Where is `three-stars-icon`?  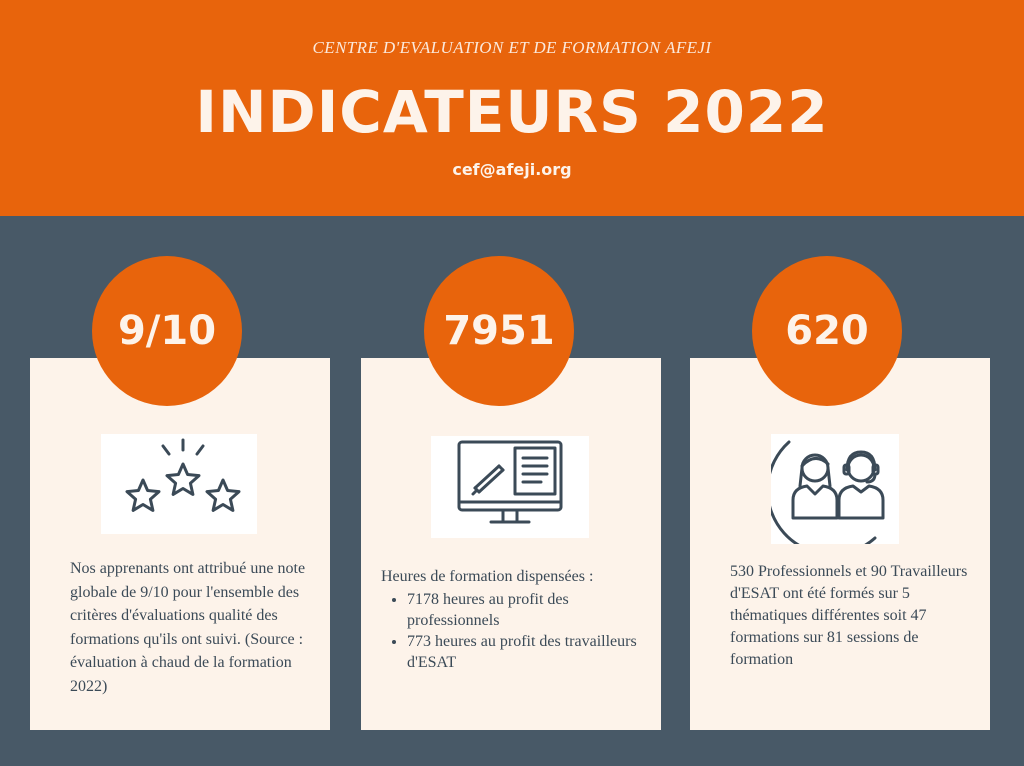
three-stars-icon is located at coordinates (179, 484).